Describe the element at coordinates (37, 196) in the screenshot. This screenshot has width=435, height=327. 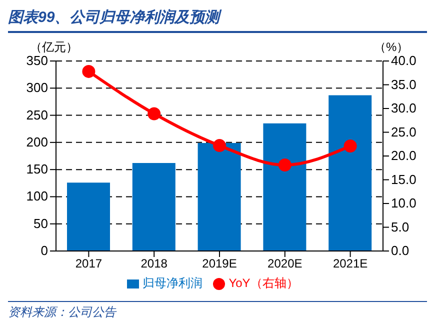
I see `y-tick-label: 100` at that location.